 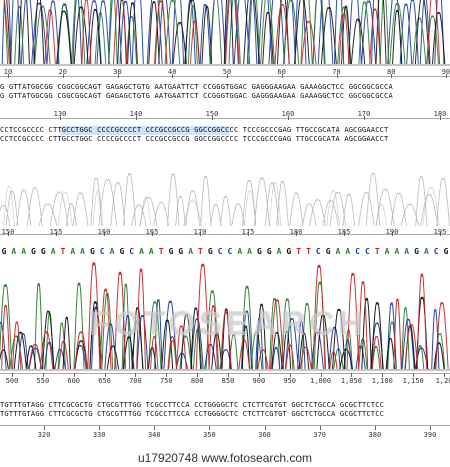 I want to click on ruler-tick-label: 70, so click(x=336, y=72).